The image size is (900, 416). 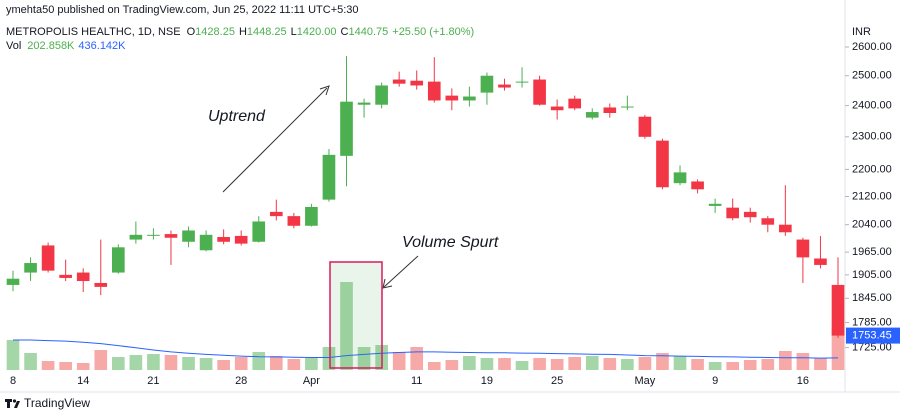 What do you see at coordinates (191, 32) in the screenshot?
I see `legend-key: O` at bounding box center [191, 32].